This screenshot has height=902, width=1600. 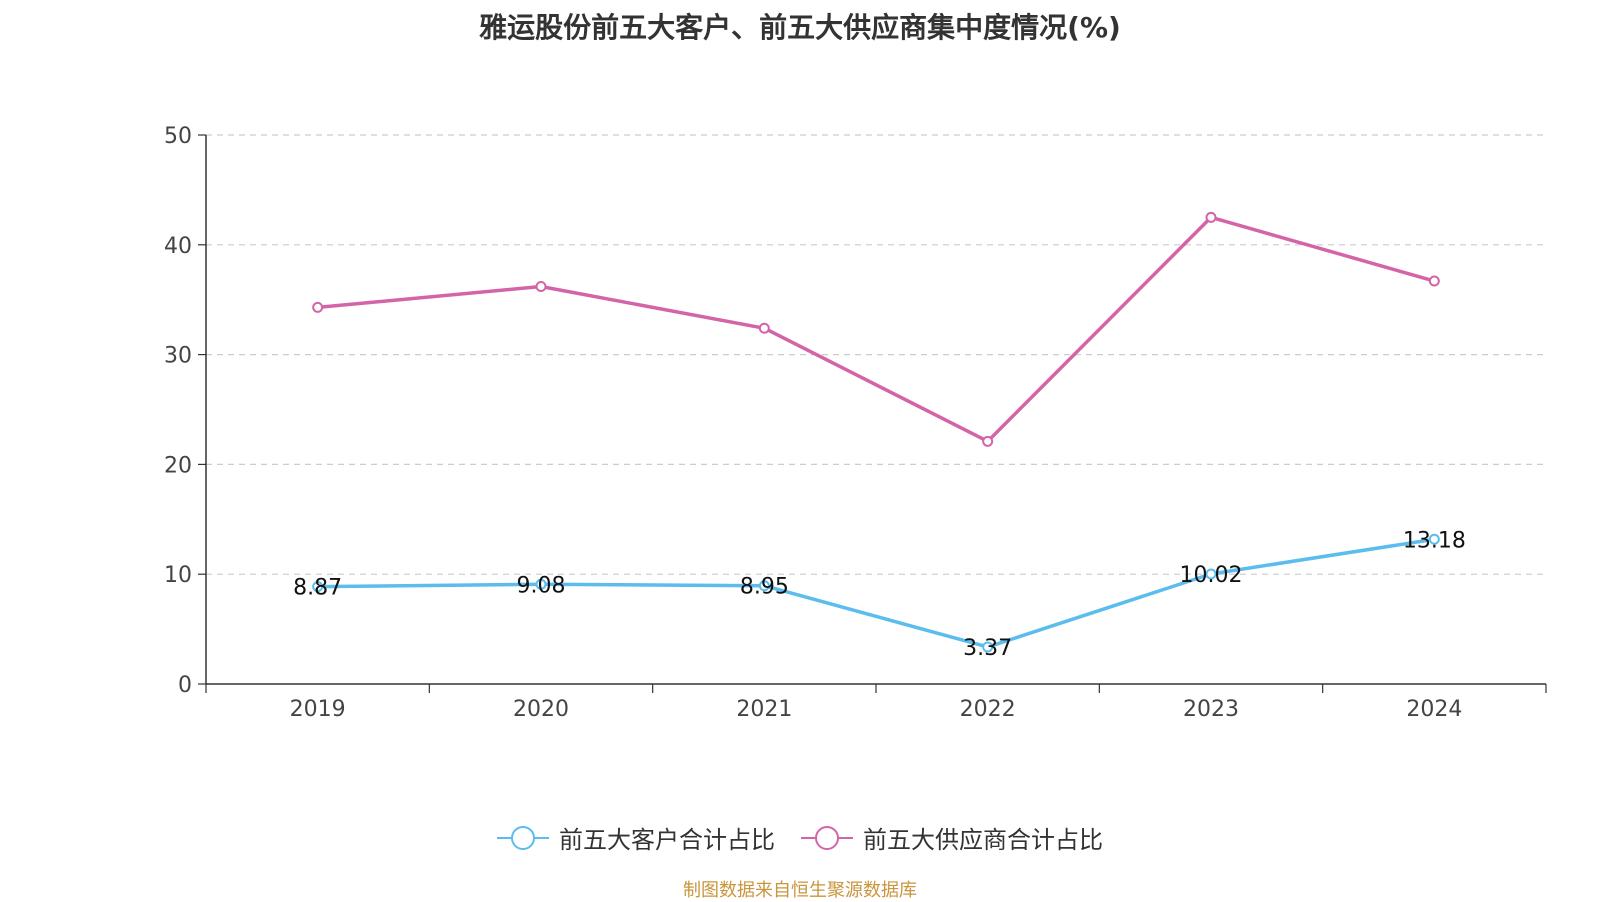 What do you see at coordinates (178, 575) in the screenshot?
I see `y-tick-label: 10` at bounding box center [178, 575].